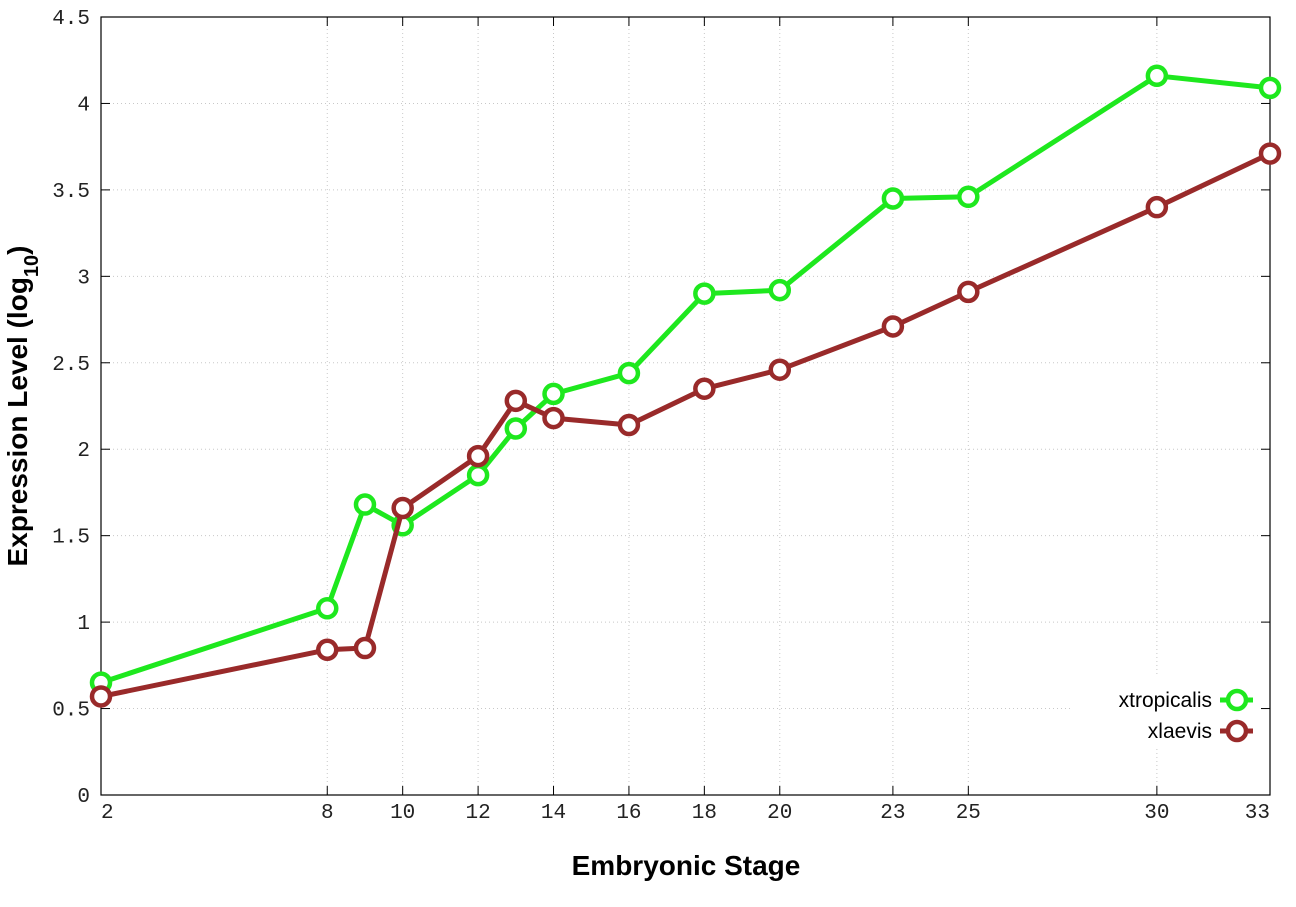 Image resolution: width=1296 pixels, height=907 pixels. Describe the element at coordinates (83, 451) in the screenshot. I see `y-tick-label: 2` at that location.